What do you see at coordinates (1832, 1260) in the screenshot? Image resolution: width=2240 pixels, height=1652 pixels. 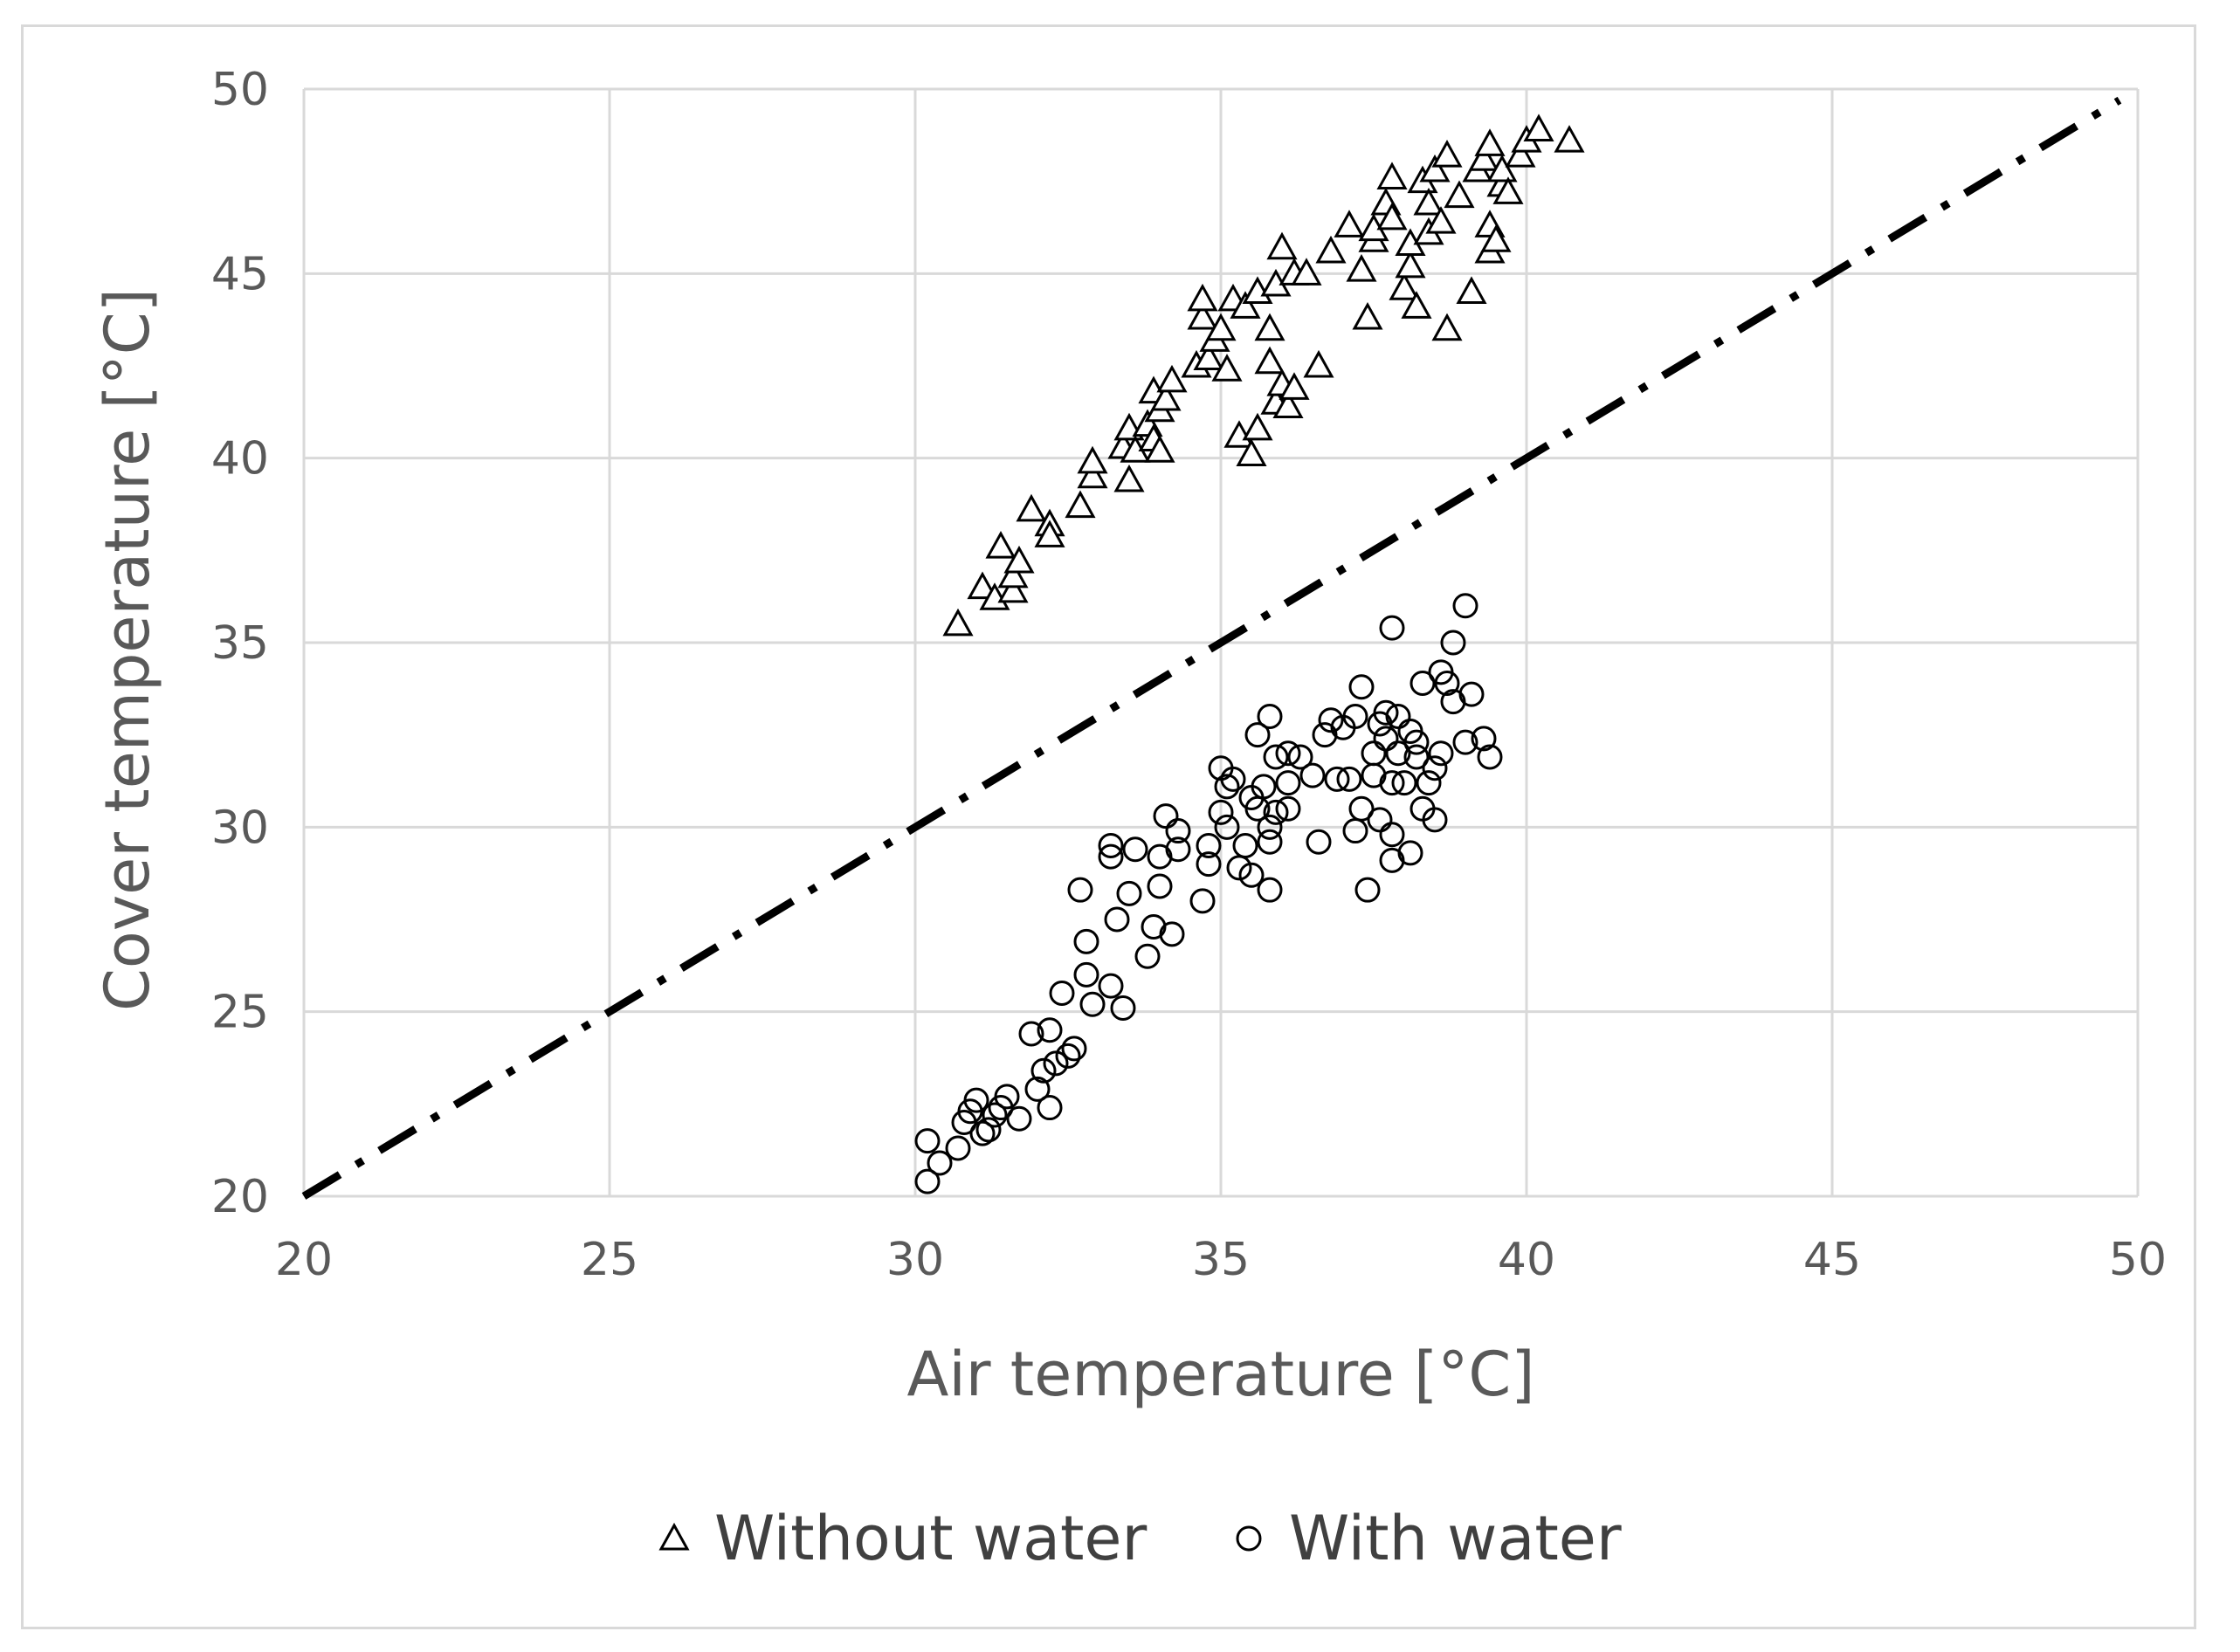 I see `x-tick-label-5: 45` at bounding box center [1832, 1260].